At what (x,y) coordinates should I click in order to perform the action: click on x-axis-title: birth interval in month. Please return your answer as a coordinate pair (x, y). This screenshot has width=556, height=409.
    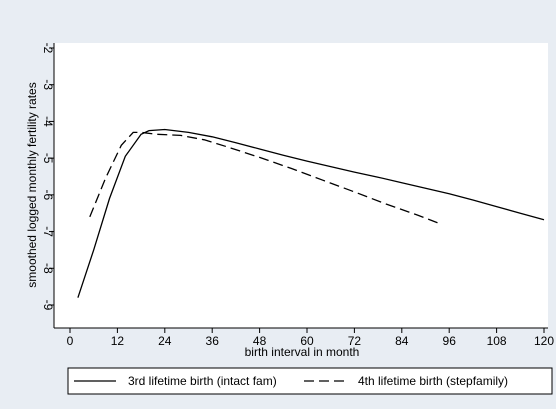
    Looking at the image, I should click on (302, 352).